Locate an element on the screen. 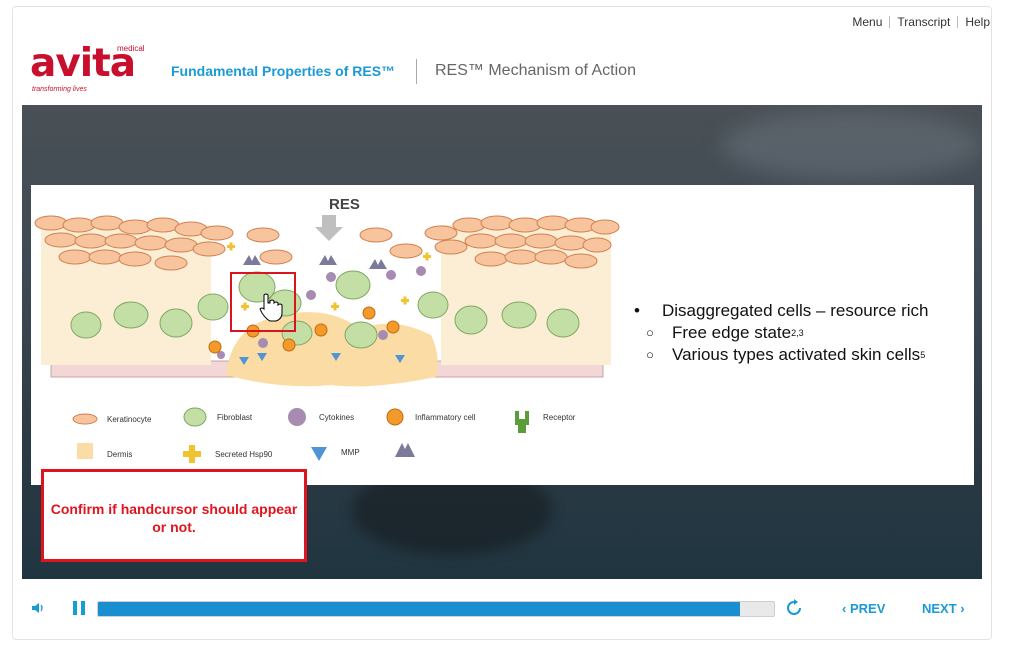  bullet-sub-1-refs: 2,3 is located at coordinates (797, 333).